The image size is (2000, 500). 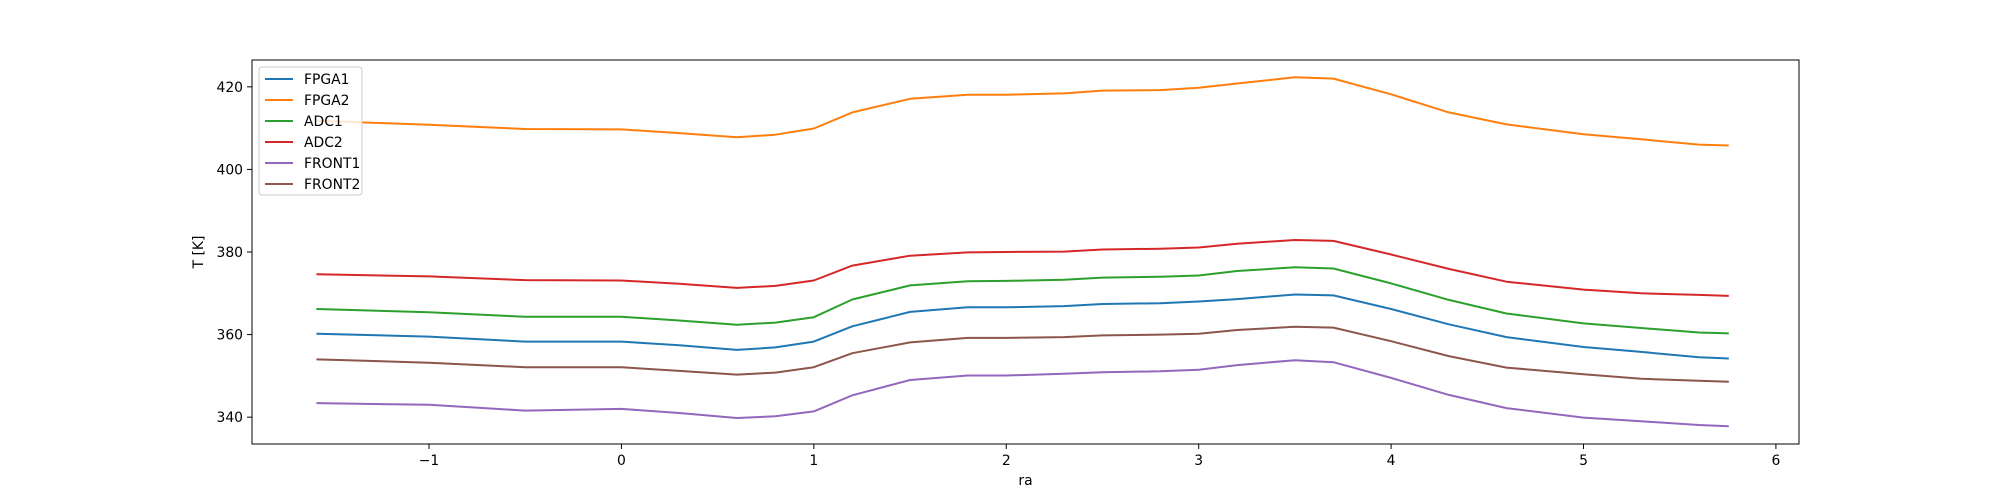 I want to click on series-line-front2, so click(x=1022, y=354).